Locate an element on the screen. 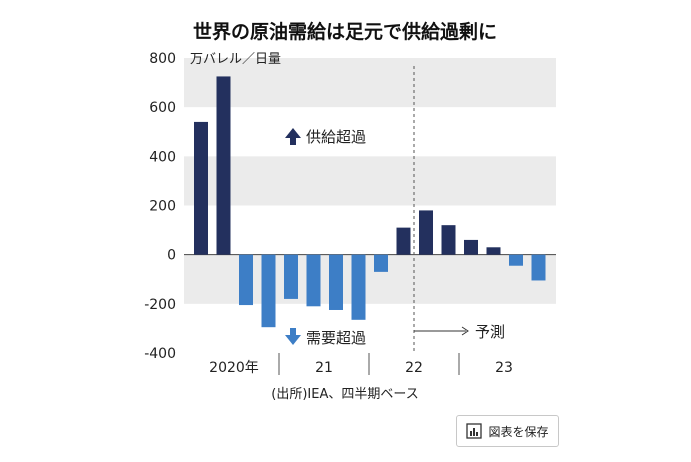  x-tick-label: 21 is located at coordinates (324, 368).